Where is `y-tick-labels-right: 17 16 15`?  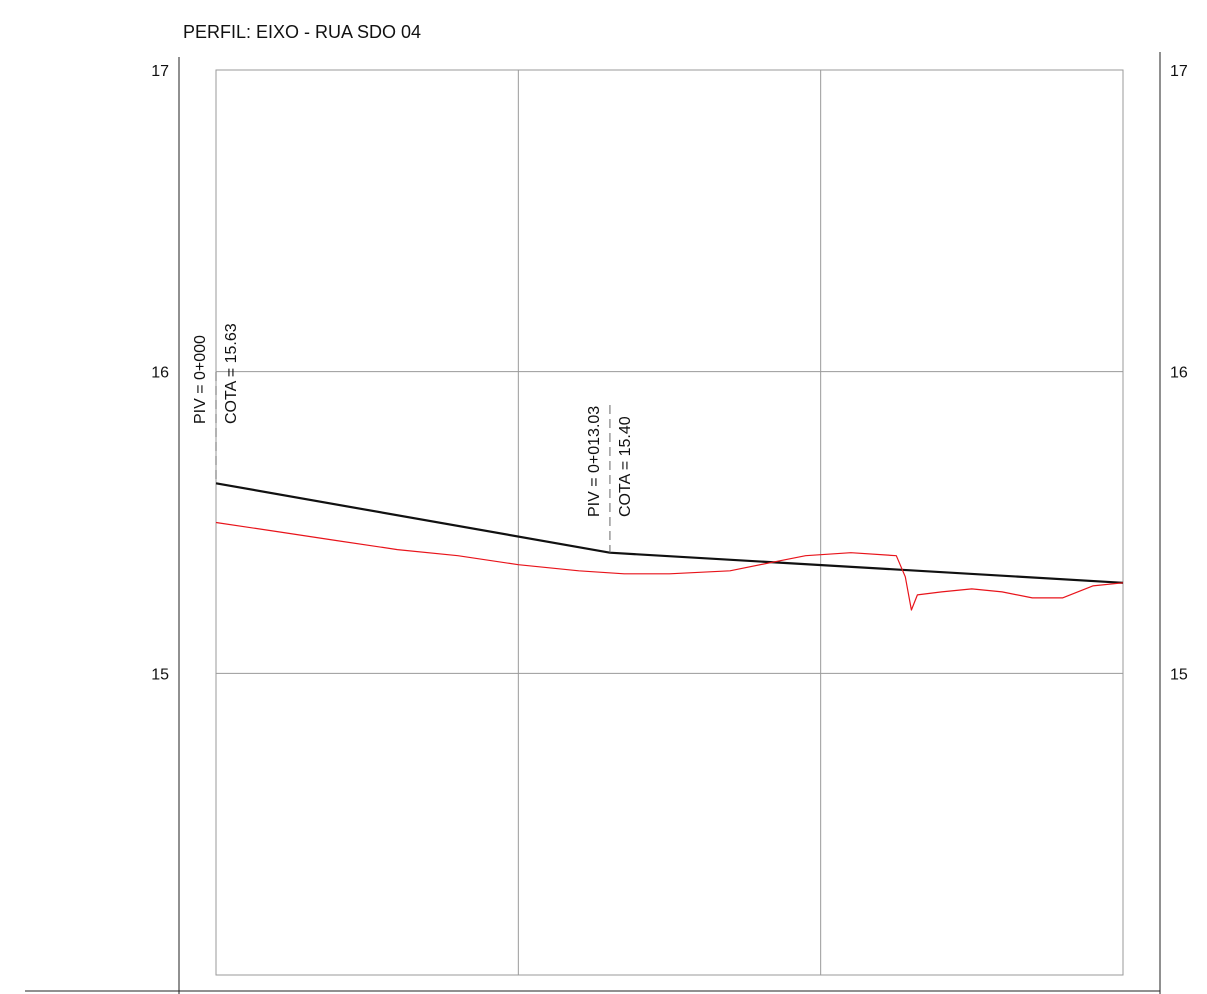 y-tick-labels-right: 17 16 15 is located at coordinates (1179, 373).